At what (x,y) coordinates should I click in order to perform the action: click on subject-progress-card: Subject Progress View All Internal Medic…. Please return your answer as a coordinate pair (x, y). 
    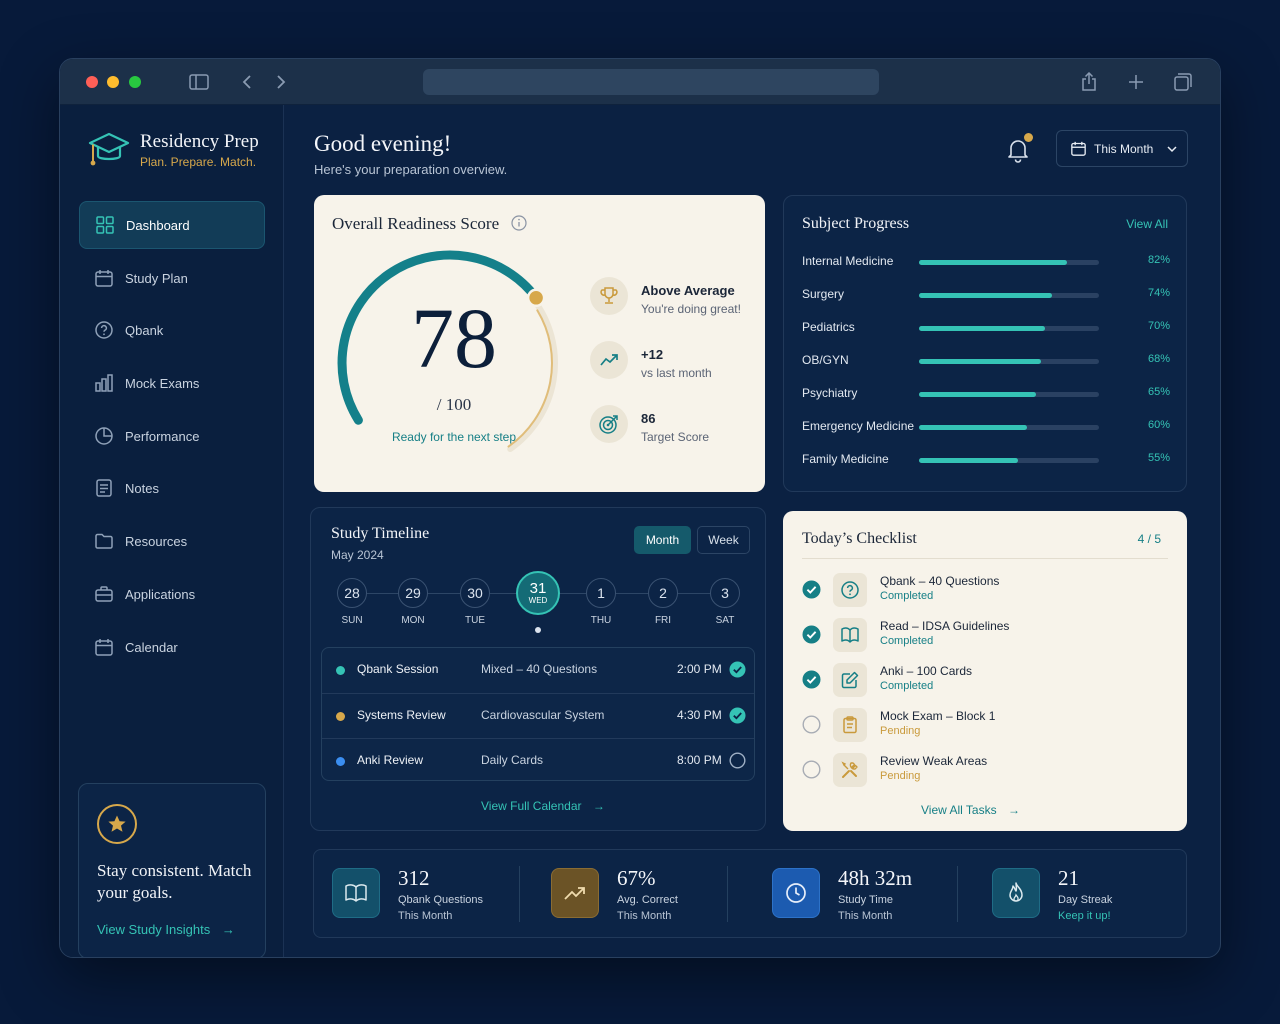
    Looking at the image, I should click on (985, 343).